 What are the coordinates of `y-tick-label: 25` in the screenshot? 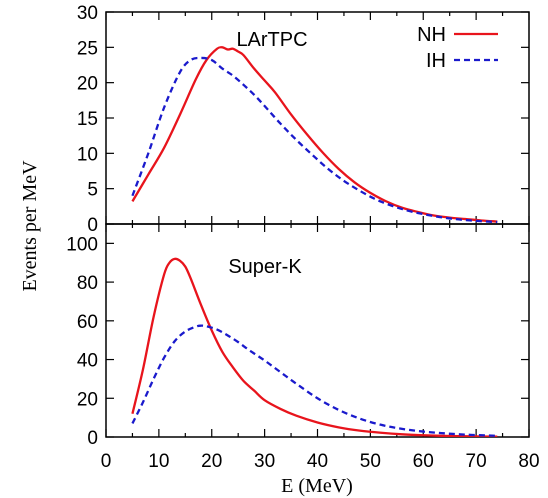 It's located at (87, 48).